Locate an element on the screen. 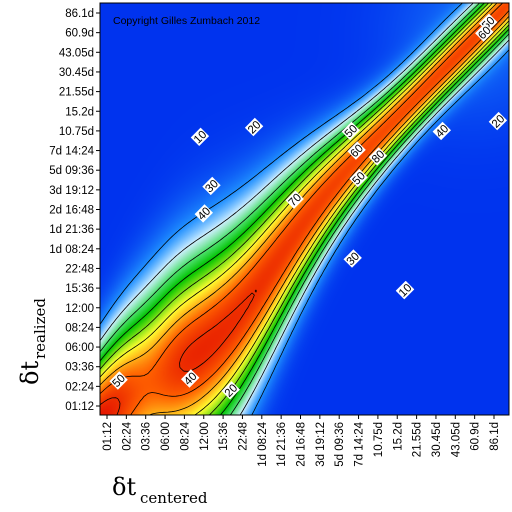 The width and height of the screenshot is (512, 512). y-tick-label: 7d 14:24 is located at coordinates (71, 152).